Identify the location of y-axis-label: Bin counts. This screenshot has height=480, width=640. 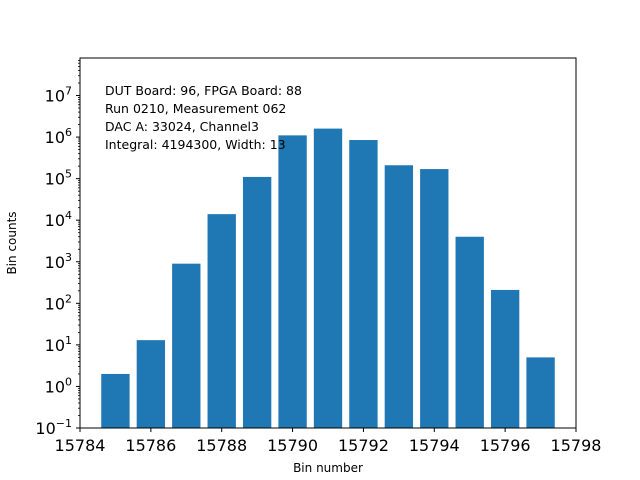
(12, 242).